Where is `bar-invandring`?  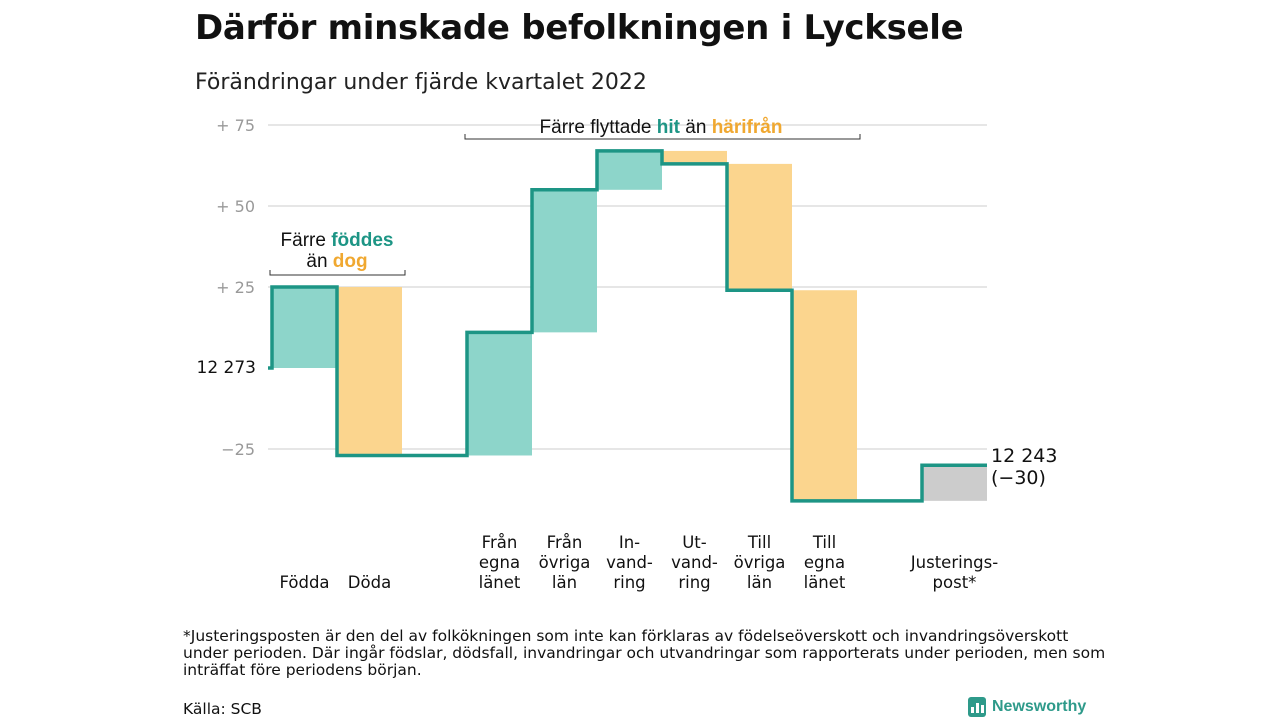 bar-invandring is located at coordinates (629, 170).